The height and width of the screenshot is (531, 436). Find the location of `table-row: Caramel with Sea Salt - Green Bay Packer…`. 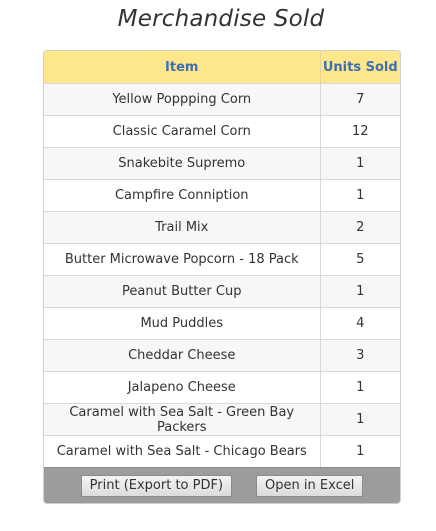

table-row: Caramel with Sea Salt - Green Bay Packer… is located at coordinates (222, 419).